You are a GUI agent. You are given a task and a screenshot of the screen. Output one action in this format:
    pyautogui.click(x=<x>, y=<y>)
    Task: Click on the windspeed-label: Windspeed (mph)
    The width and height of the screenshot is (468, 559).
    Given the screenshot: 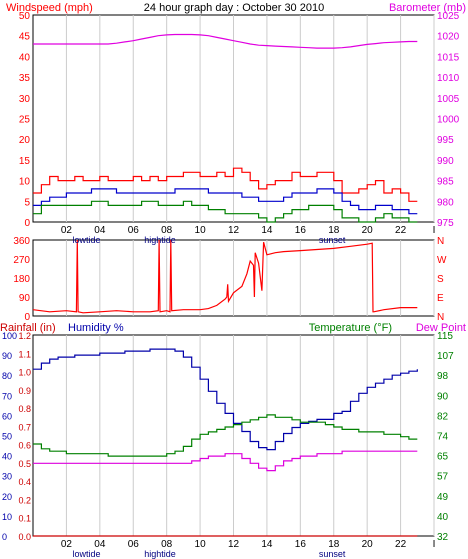 What is the action you would take?
    pyautogui.click(x=49, y=8)
    